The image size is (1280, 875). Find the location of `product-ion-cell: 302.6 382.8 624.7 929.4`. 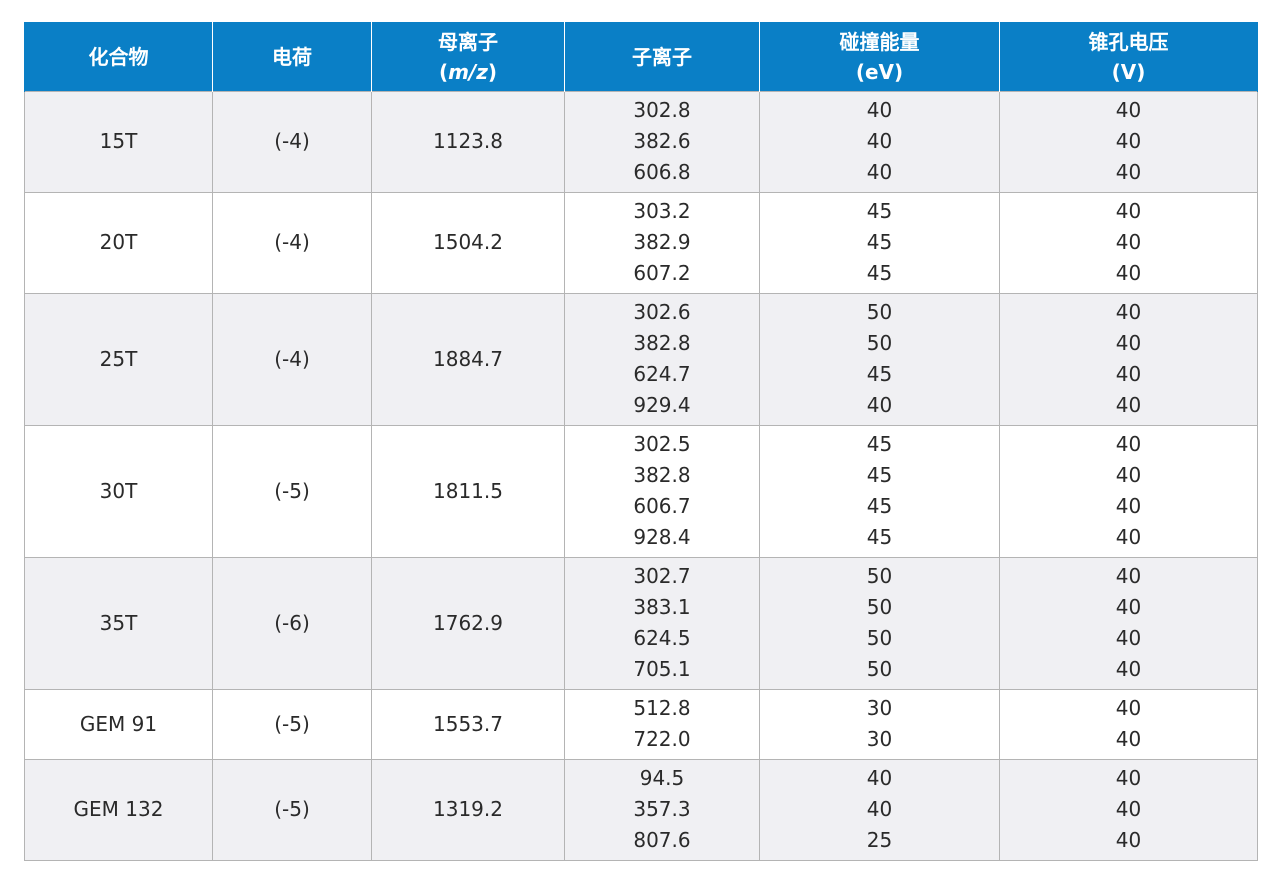

product-ion-cell: 302.6 382.8 624.7 929.4 is located at coordinates (662, 359).